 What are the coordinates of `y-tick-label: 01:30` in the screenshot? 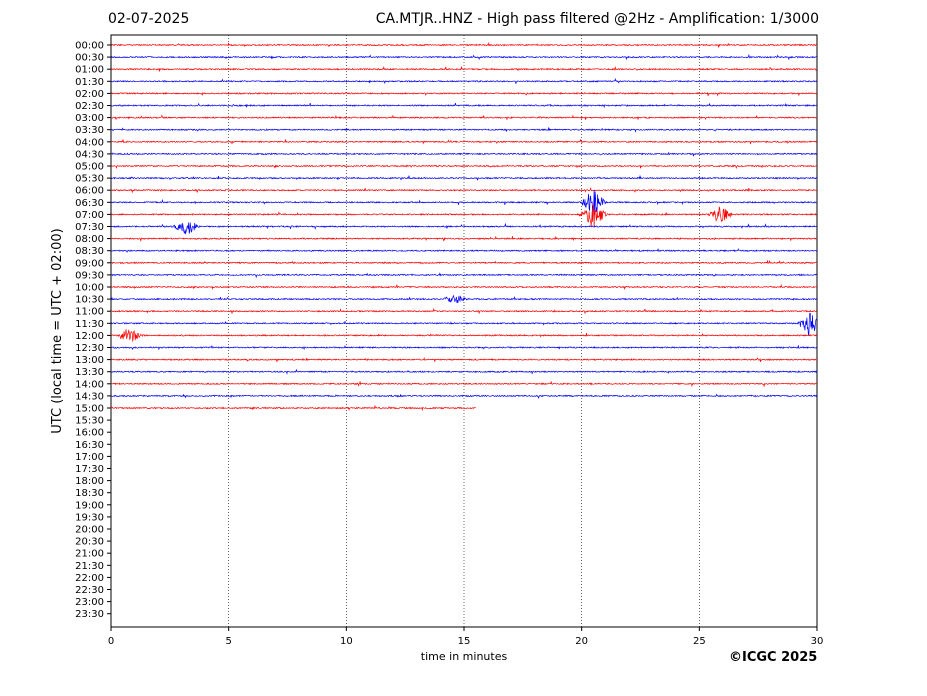 It's located at (89, 82).